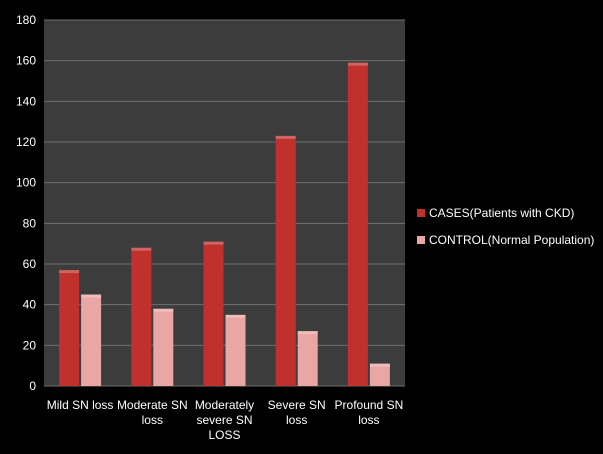  Describe the element at coordinates (26, 142) in the screenshot. I see `y-tick-label: 120` at that location.